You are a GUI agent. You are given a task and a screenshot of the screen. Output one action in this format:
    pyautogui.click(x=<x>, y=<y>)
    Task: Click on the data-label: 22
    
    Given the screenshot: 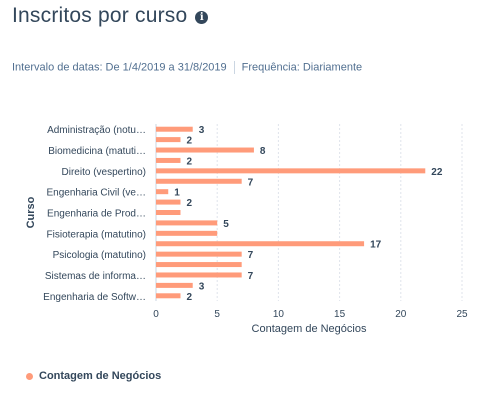 What is the action you would take?
    pyautogui.click(x=437, y=172)
    